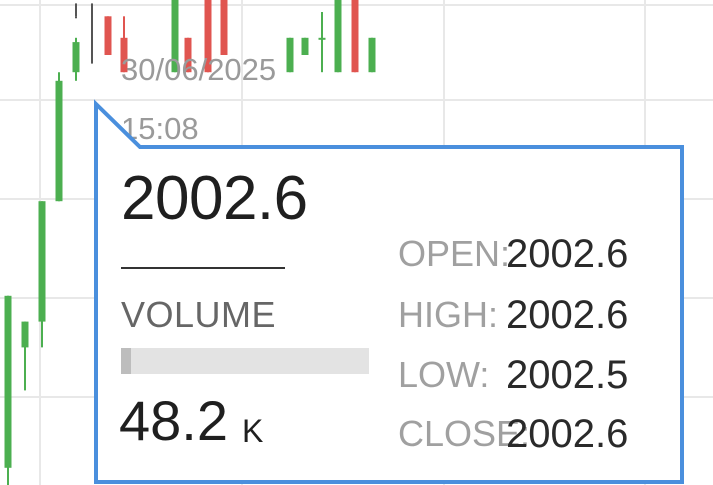  Describe the element at coordinates (253, 431) in the screenshot. I see `volume-unit: K` at that location.